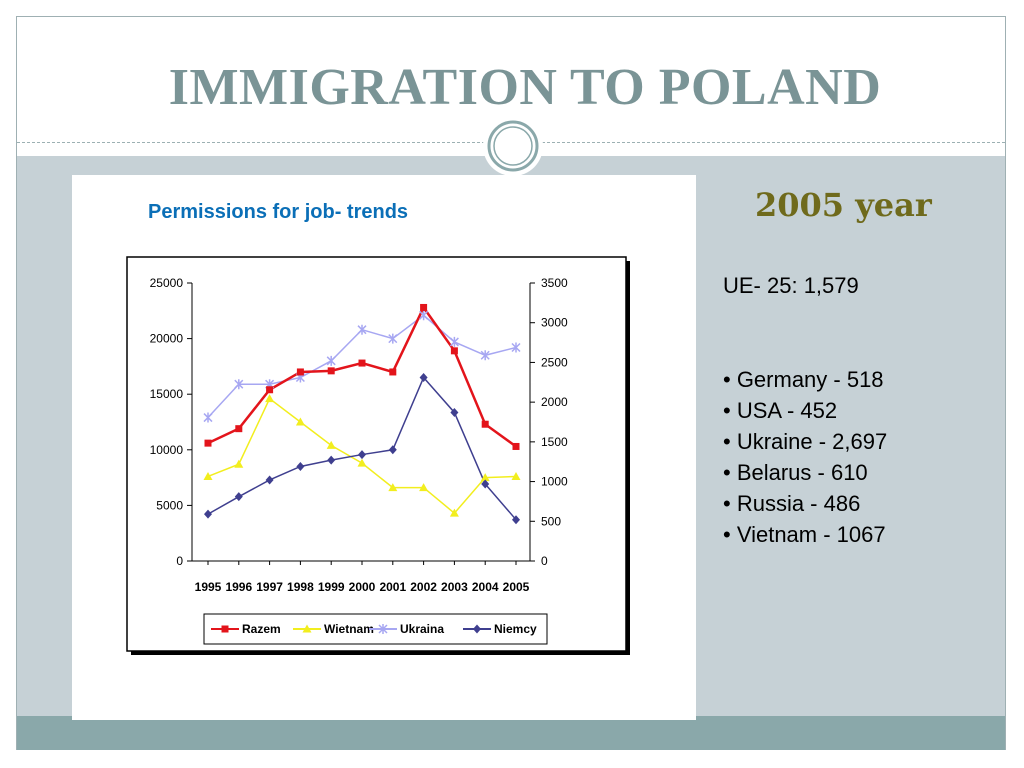 This screenshot has width=1024, height=768. What do you see at coordinates (167, 394) in the screenshot?
I see `left-tick-label: 15000` at bounding box center [167, 394].